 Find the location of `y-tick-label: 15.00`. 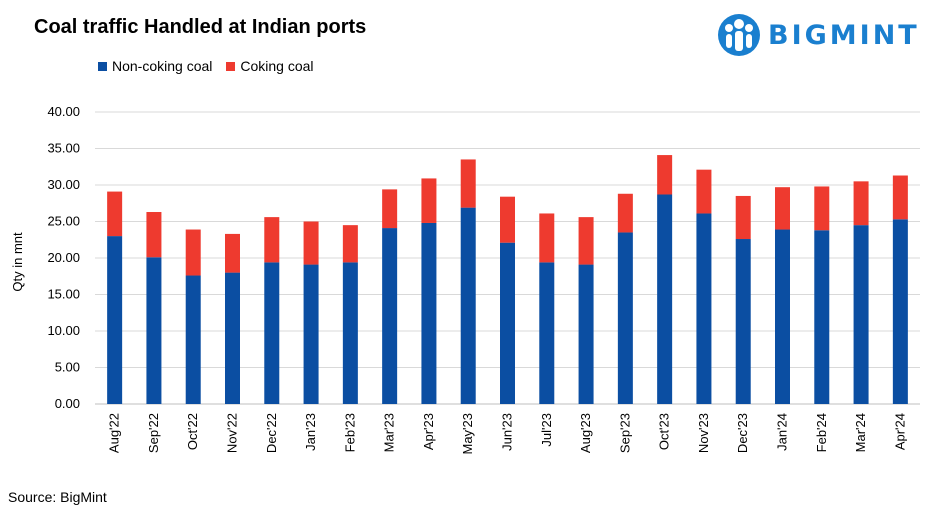

y-tick-label: 15.00 is located at coordinates (63, 294).